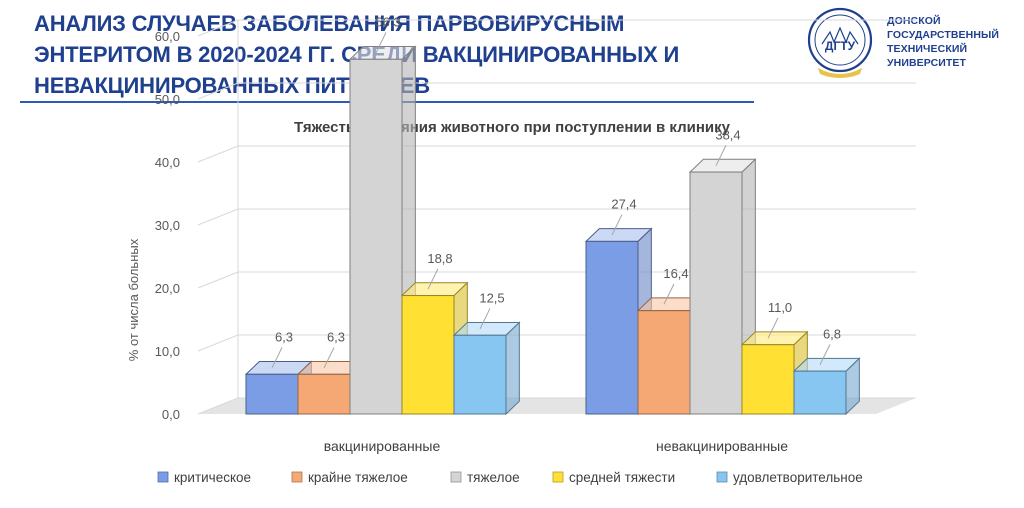  What do you see at coordinates (167, 162) in the screenshot?
I see `y-tick-label: 40,0` at bounding box center [167, 162].